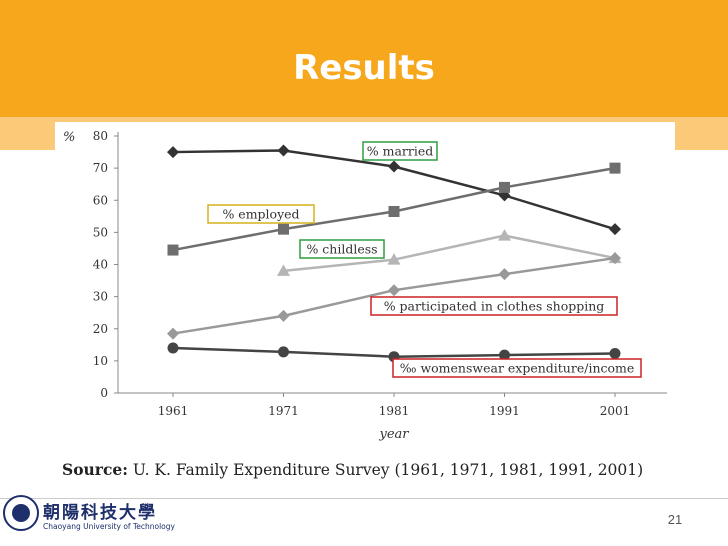 Image resolution: width=728 pixels, height=546 pixels. I want to click on y-tick-label: 40, so click(100, 265).